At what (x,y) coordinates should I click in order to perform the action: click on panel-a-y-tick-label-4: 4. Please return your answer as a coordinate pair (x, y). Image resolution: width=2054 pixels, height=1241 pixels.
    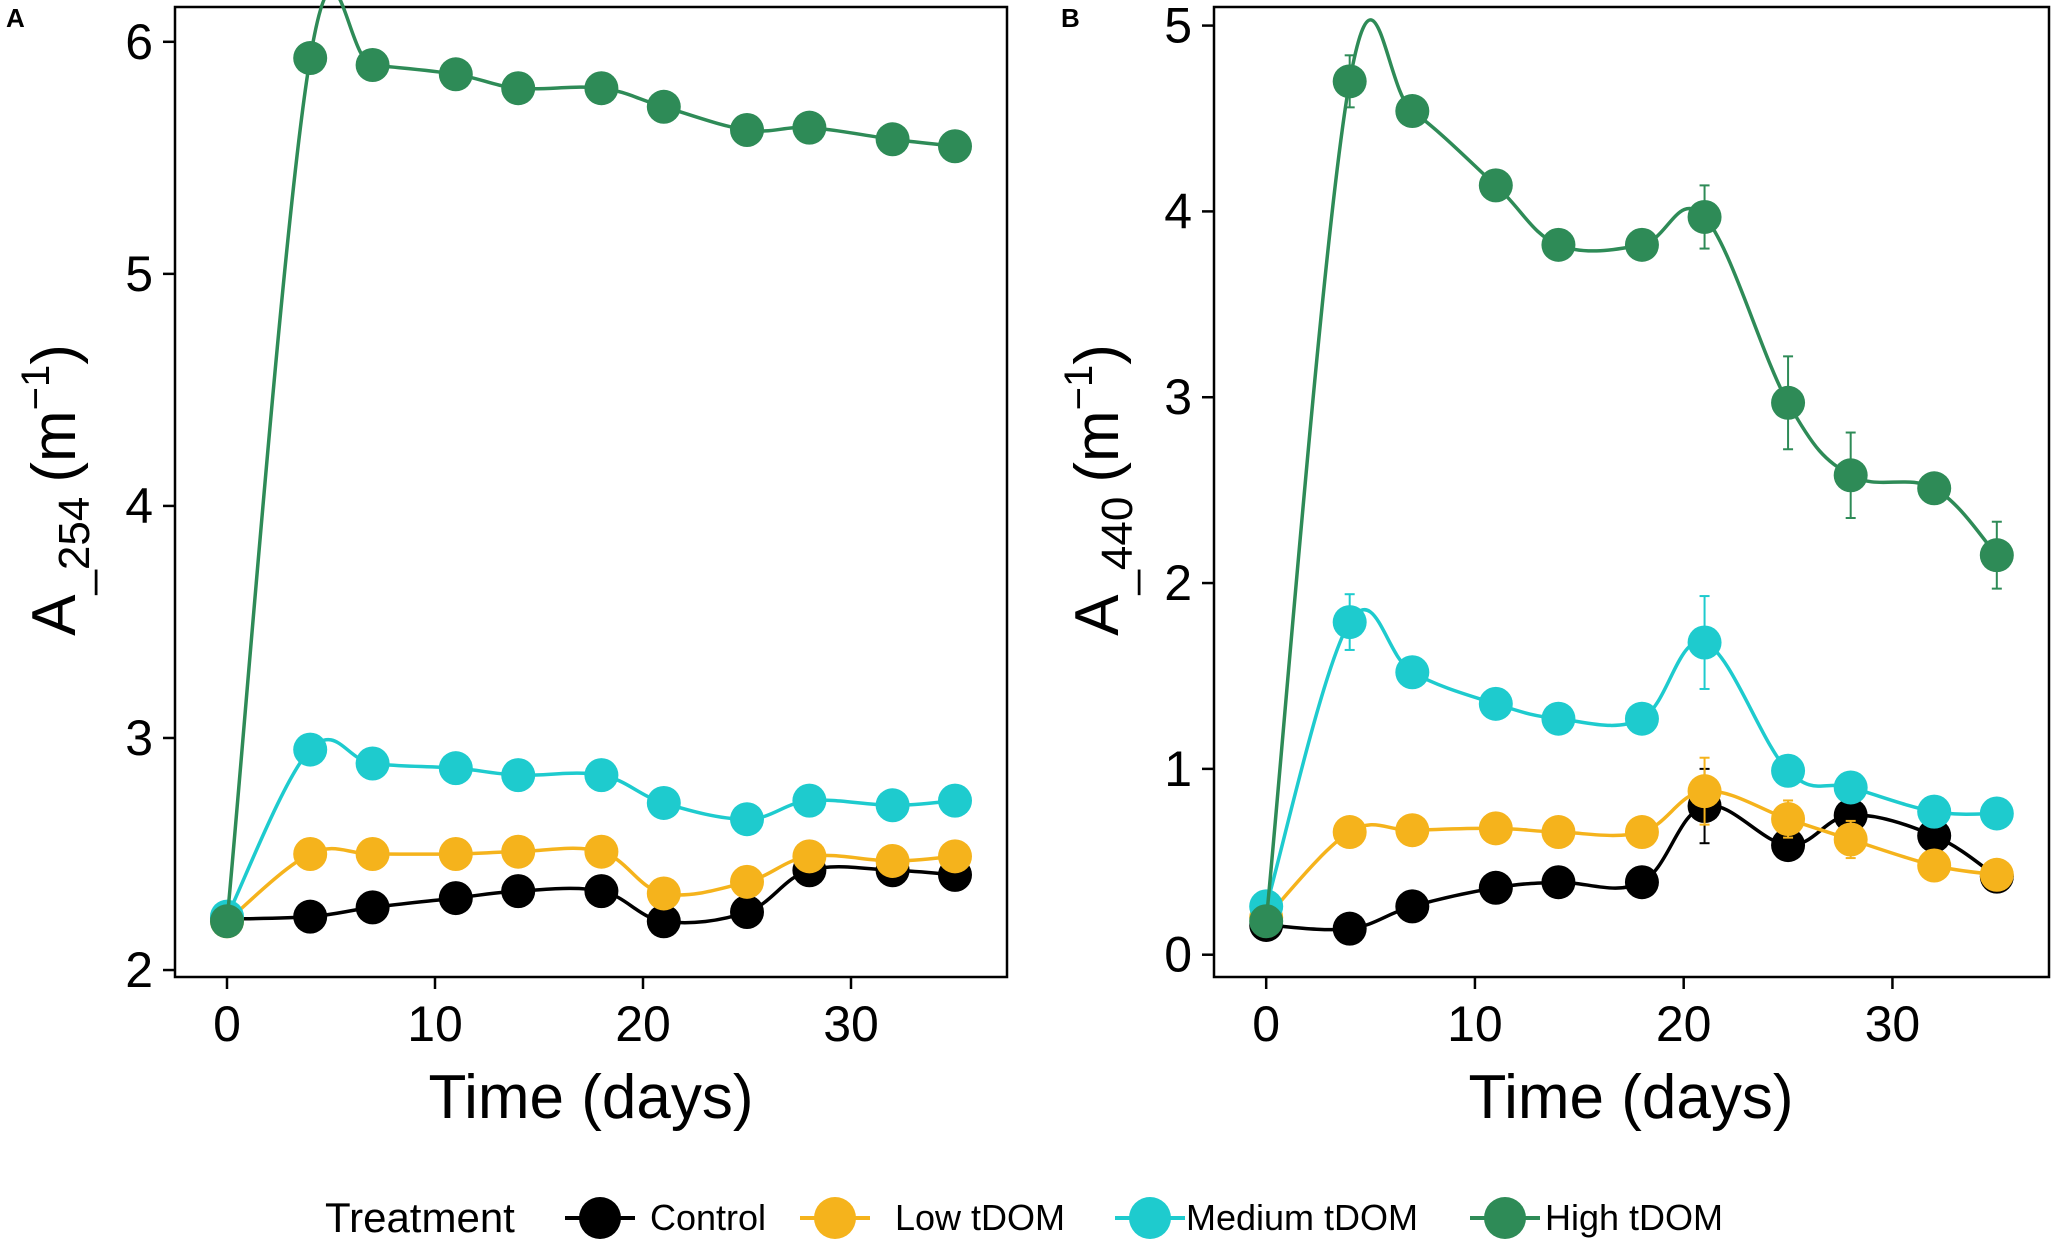
    Looking at the image, I should click on (139, 506).